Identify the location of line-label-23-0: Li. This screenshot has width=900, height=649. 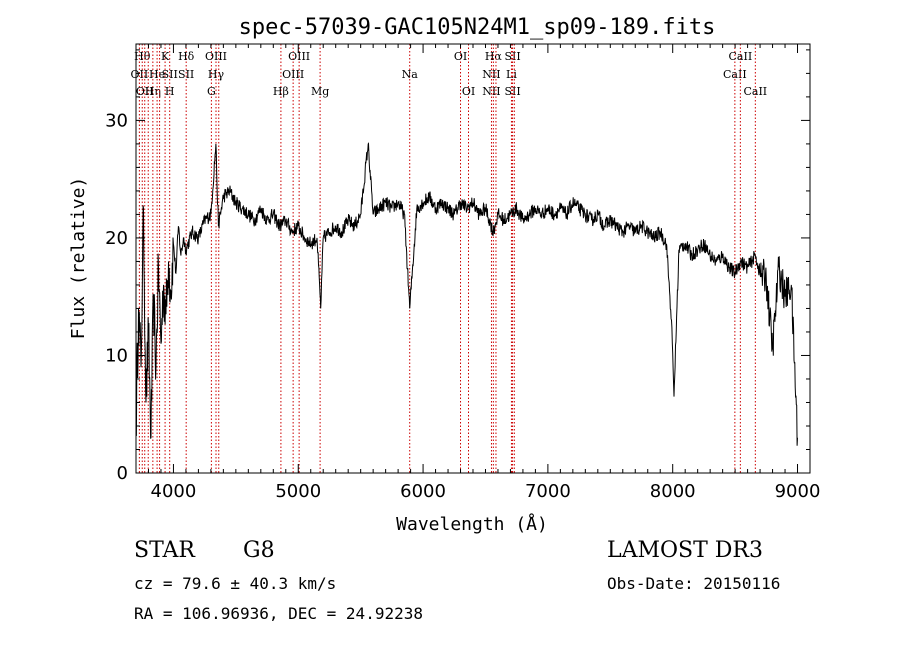
(511, 74).